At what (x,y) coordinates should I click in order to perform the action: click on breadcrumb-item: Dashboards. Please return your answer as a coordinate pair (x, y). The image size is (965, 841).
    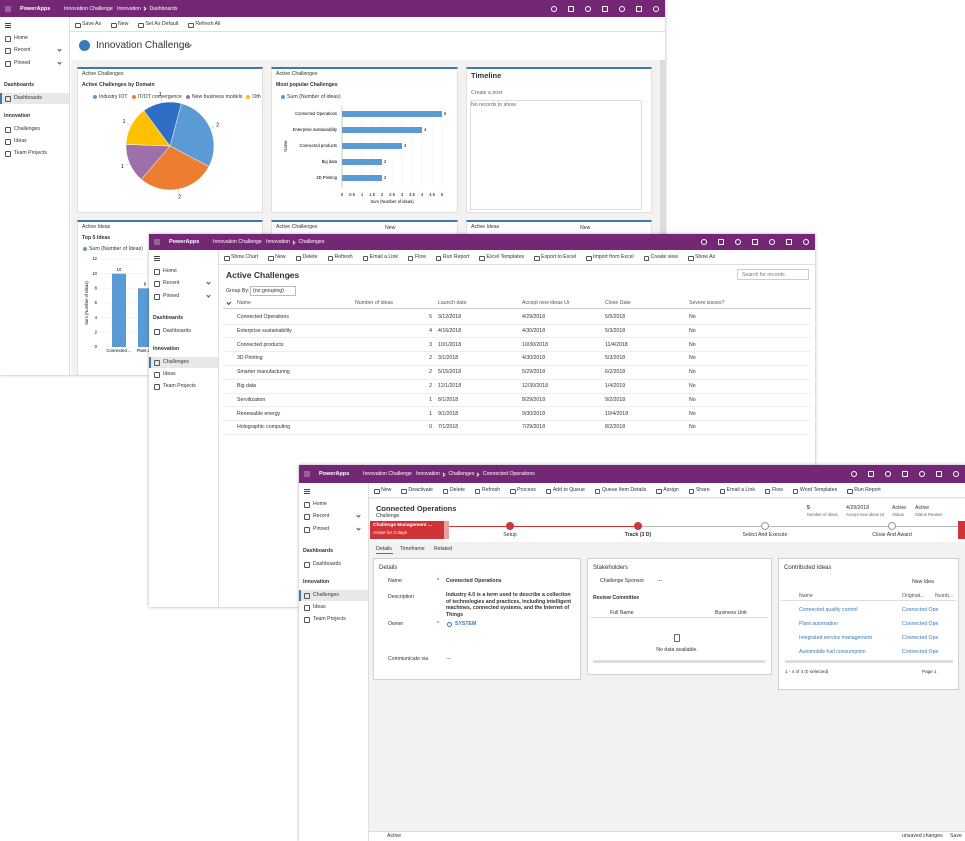
    Looking at the image, I should click on (163, 8).